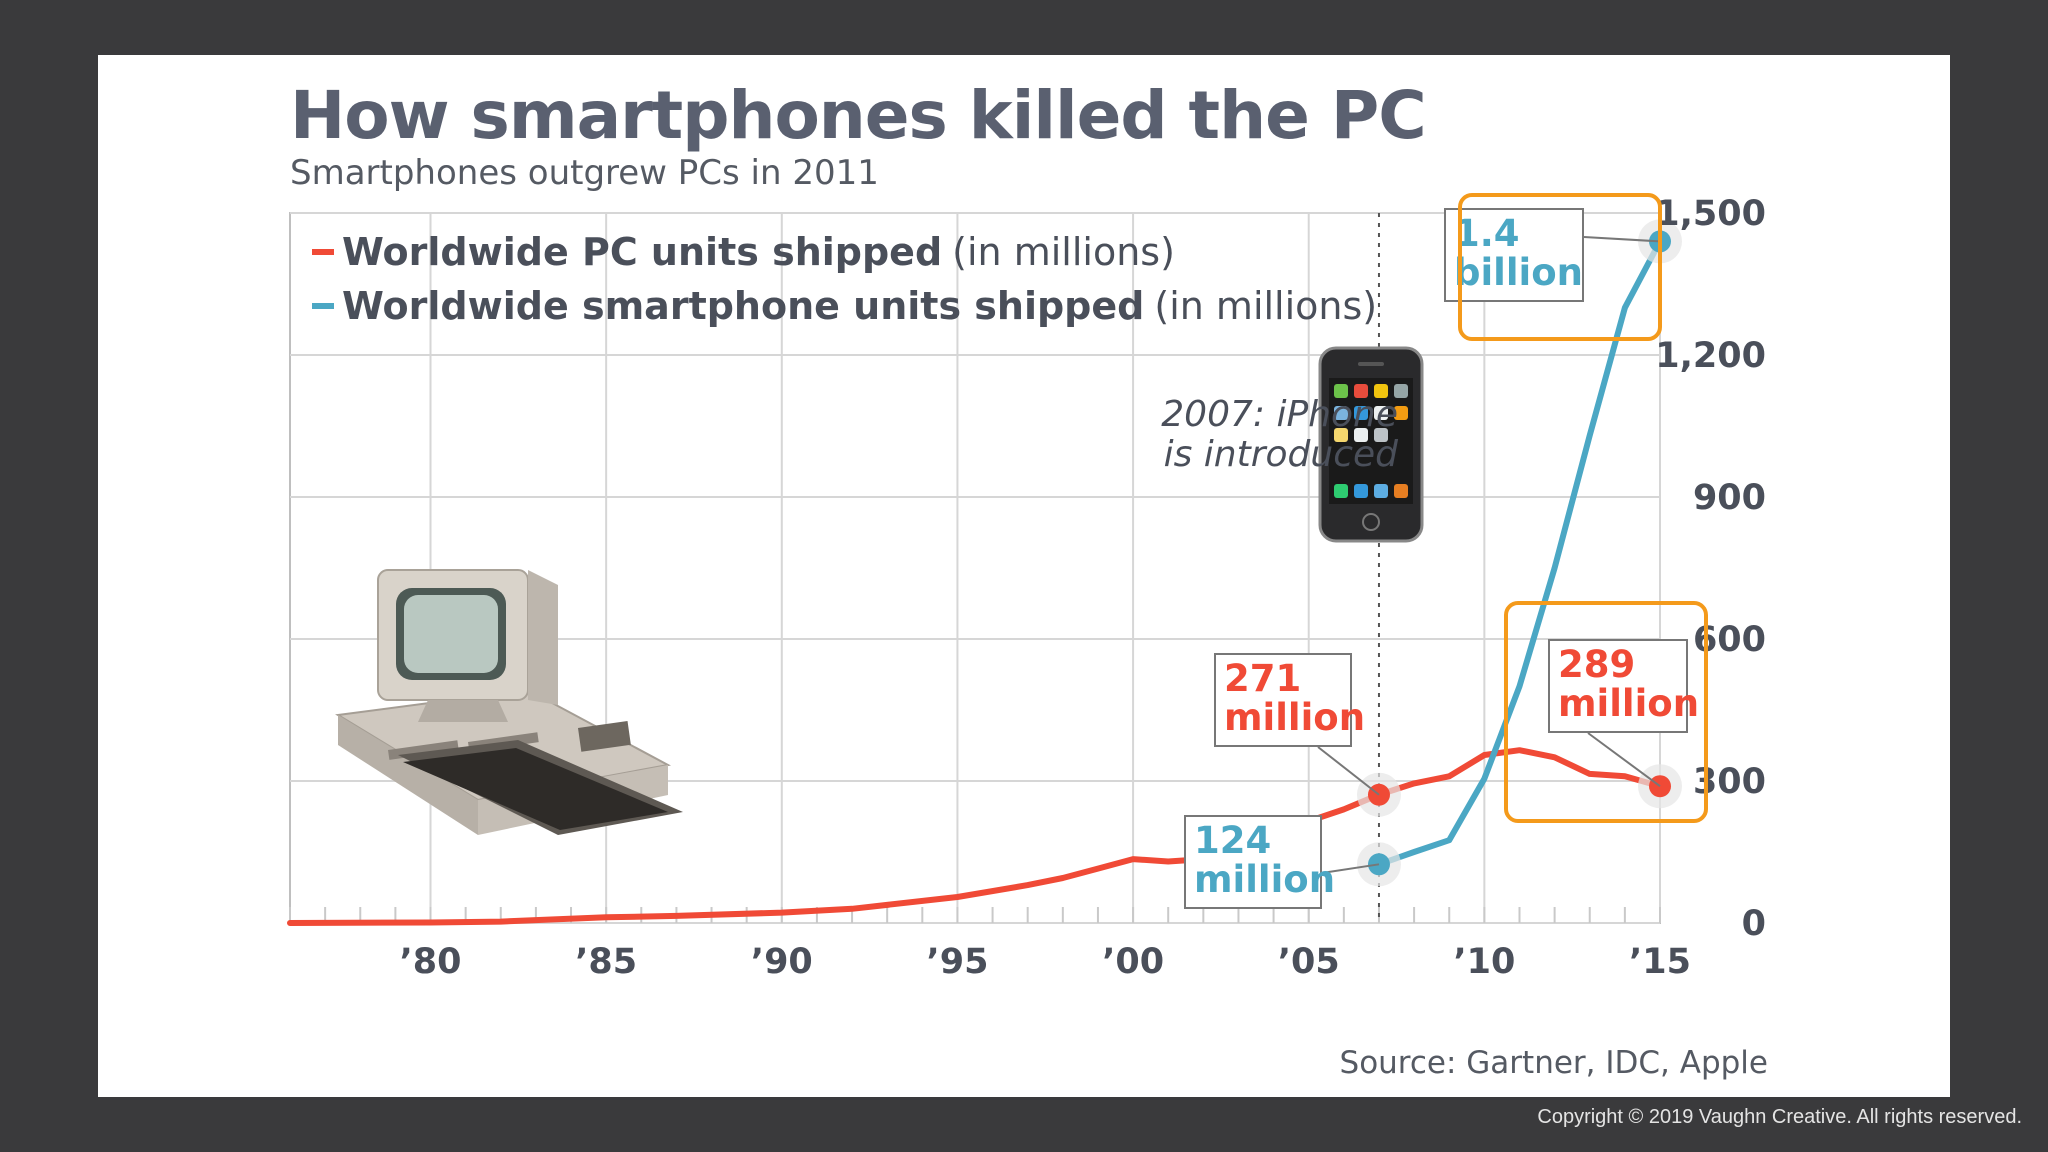  I want to click on legend-swatch-smartphone, so click(323, 306).